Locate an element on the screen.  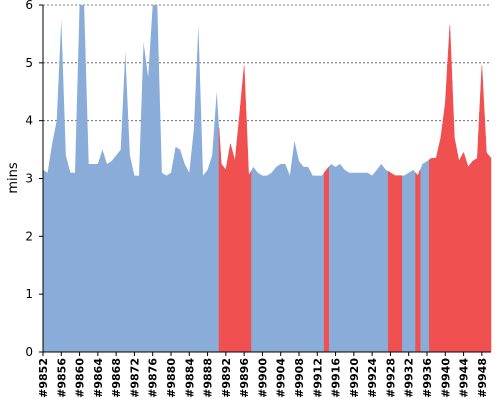
y-tick-label: 0 is located at coordinates (29, 352).